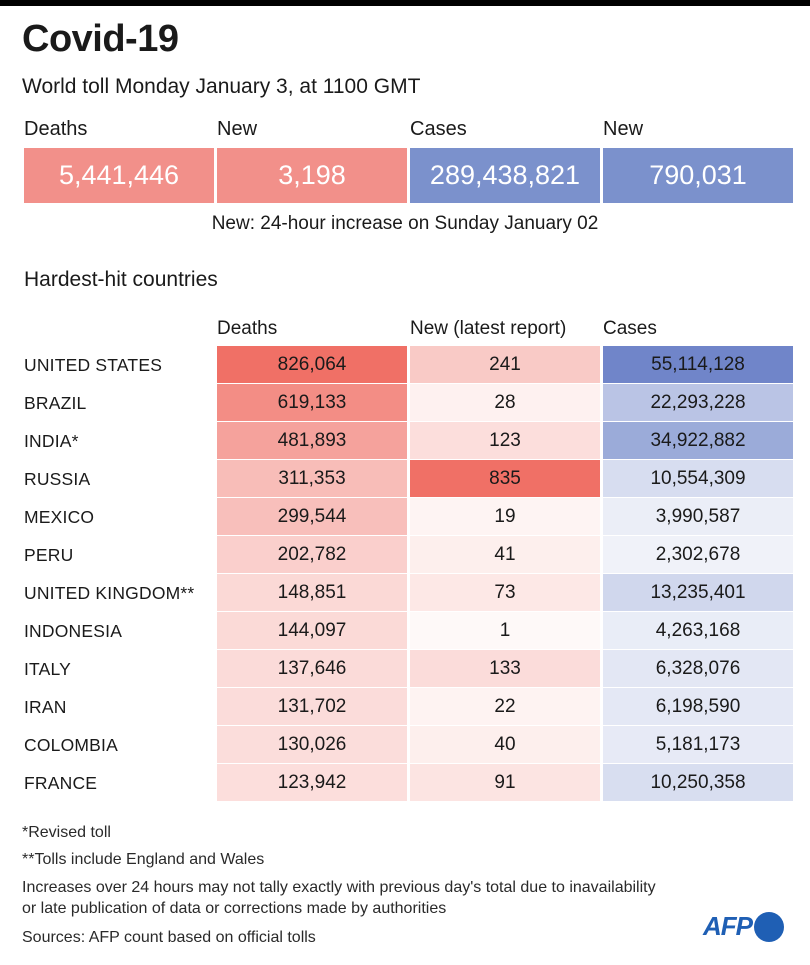 The image size is (810, 965). Describe the element at coordinates (143, 859) in the screenshot. I see `footnote-uk: **Tolls include England and Wales` at that location.